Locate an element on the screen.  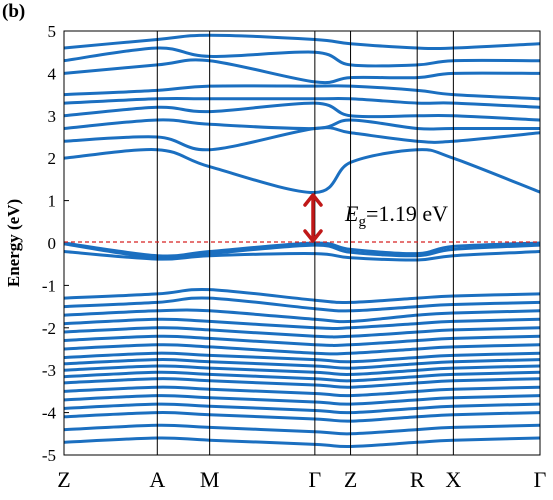
band-gap-arrow is located at coordinates (313, 218).